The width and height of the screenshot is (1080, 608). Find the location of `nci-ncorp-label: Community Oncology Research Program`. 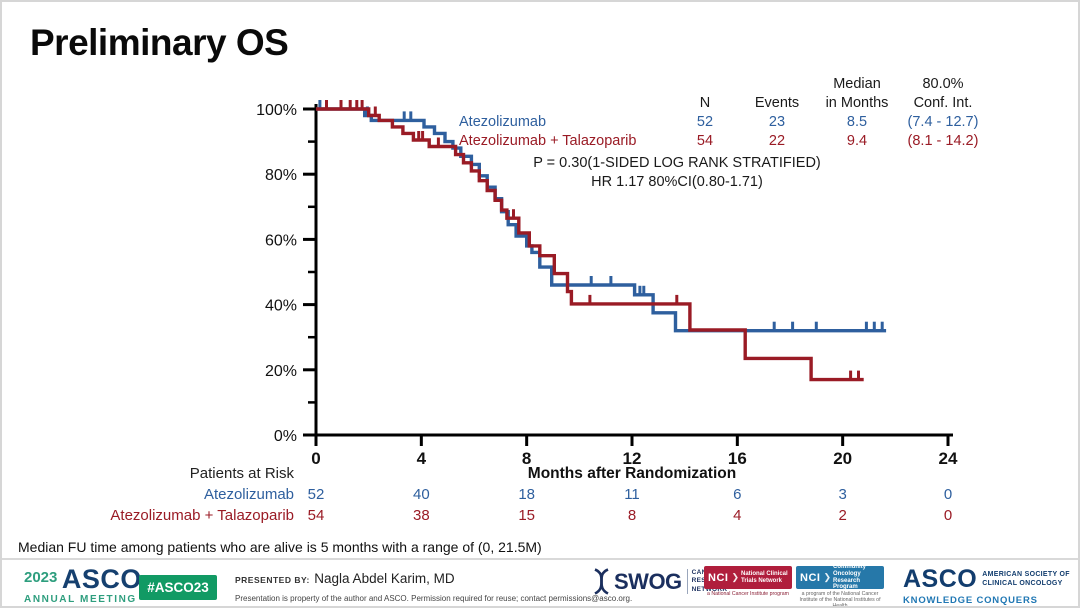

nci-ncorp-label: Community Oncology Research Program is located at coordinates (849, 577).